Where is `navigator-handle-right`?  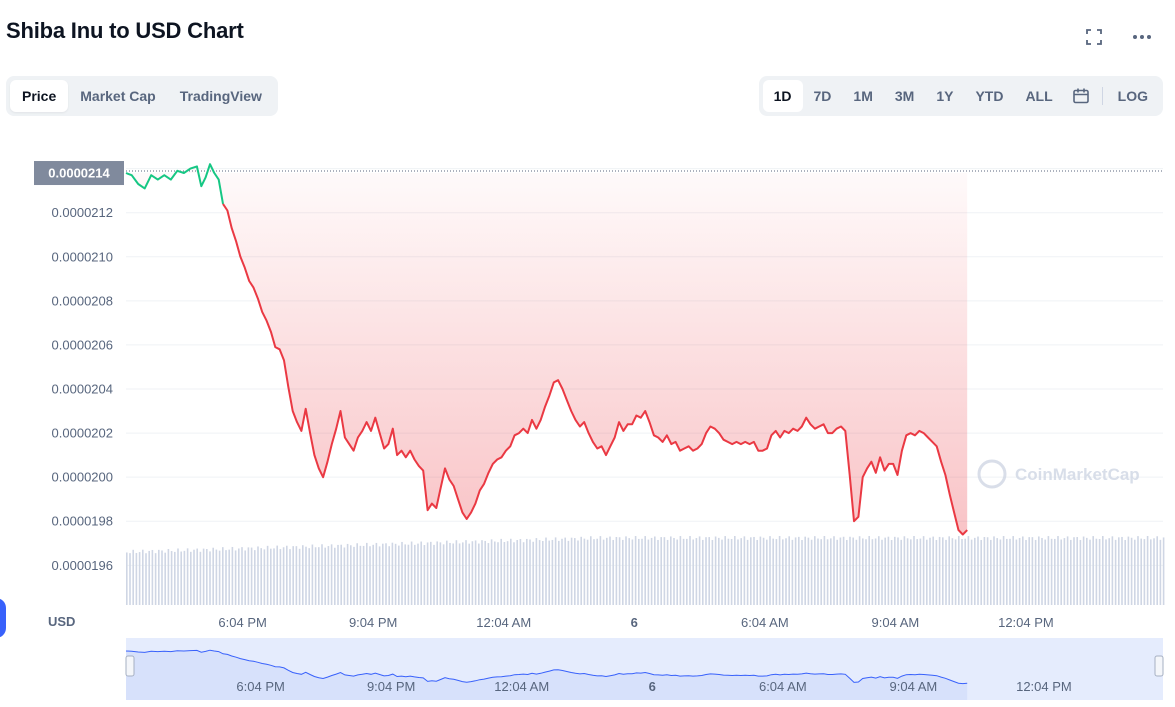 navigator-handle-right is located at coordinates (1159, 666).